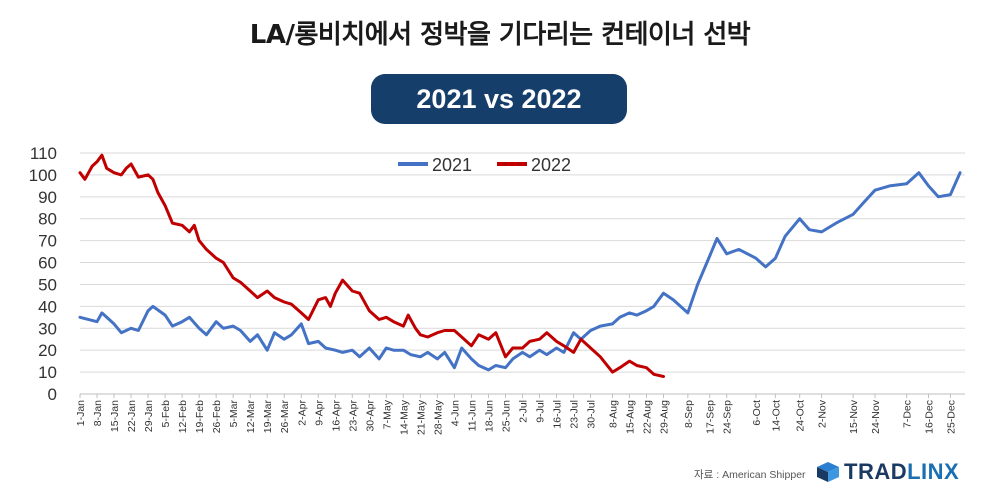 This screenshot has height=500, width=1000. I want to click on x-tick-label: 4-Jun, so click(455, 413).